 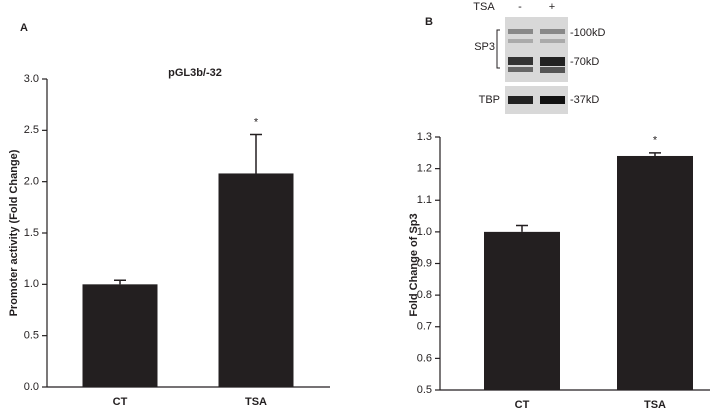 What do you see at coordinates (31, 387) in the screenshot?
I see `y-tick-label: 0.0` at bounding box center [31, 387].